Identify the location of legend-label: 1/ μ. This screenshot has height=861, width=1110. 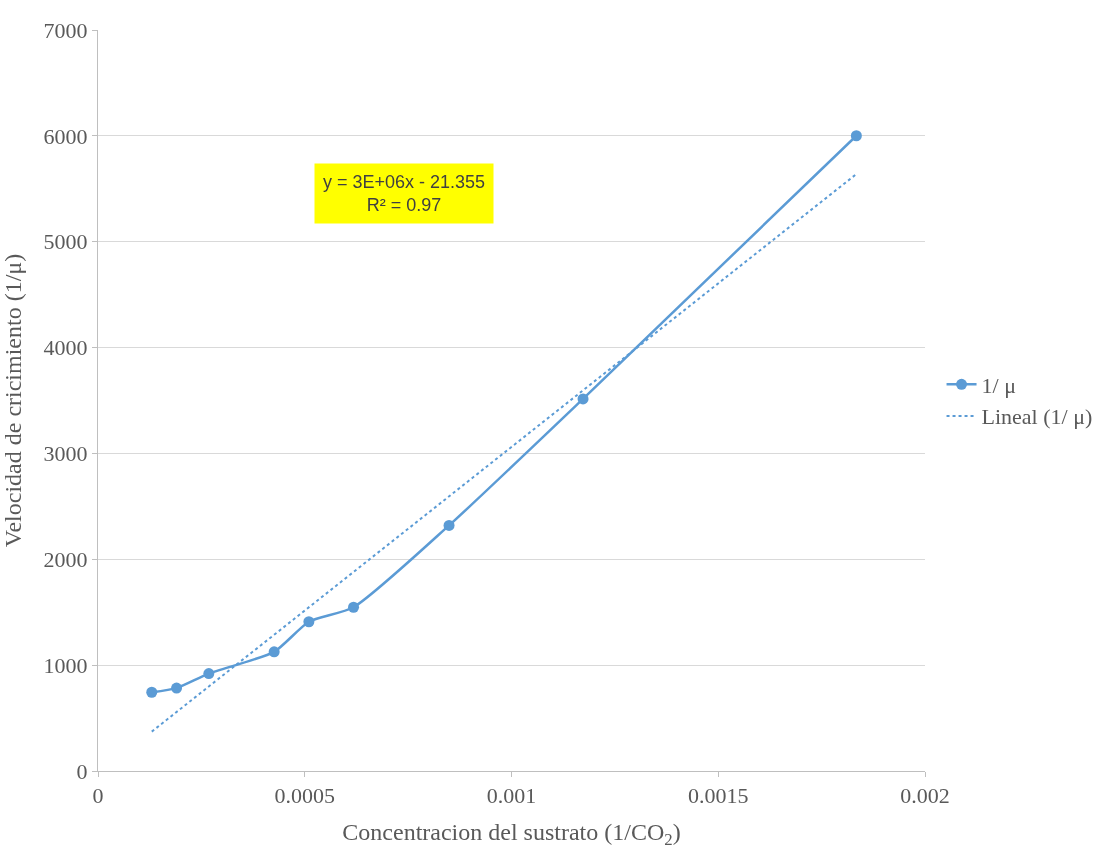
(998, 385).